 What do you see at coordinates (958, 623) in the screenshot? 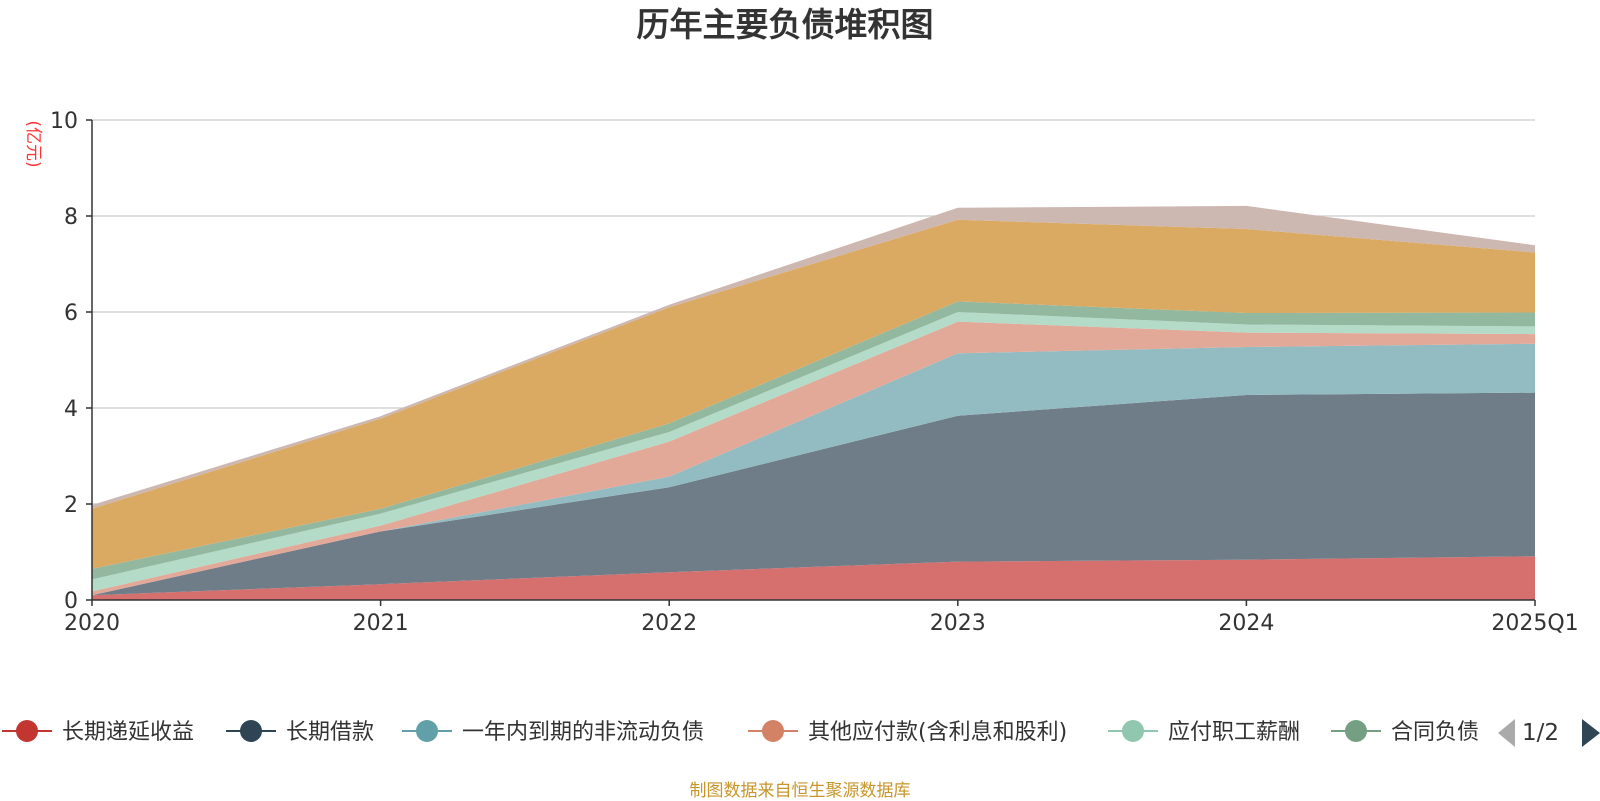
I see `x-tick-label: 2023` at bounding box center [958, 623].